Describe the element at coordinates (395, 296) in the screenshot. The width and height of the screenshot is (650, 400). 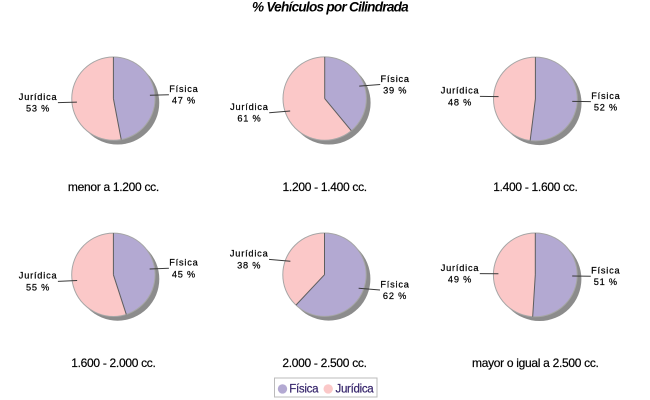
I see `svg-text: 62 %` at that location.